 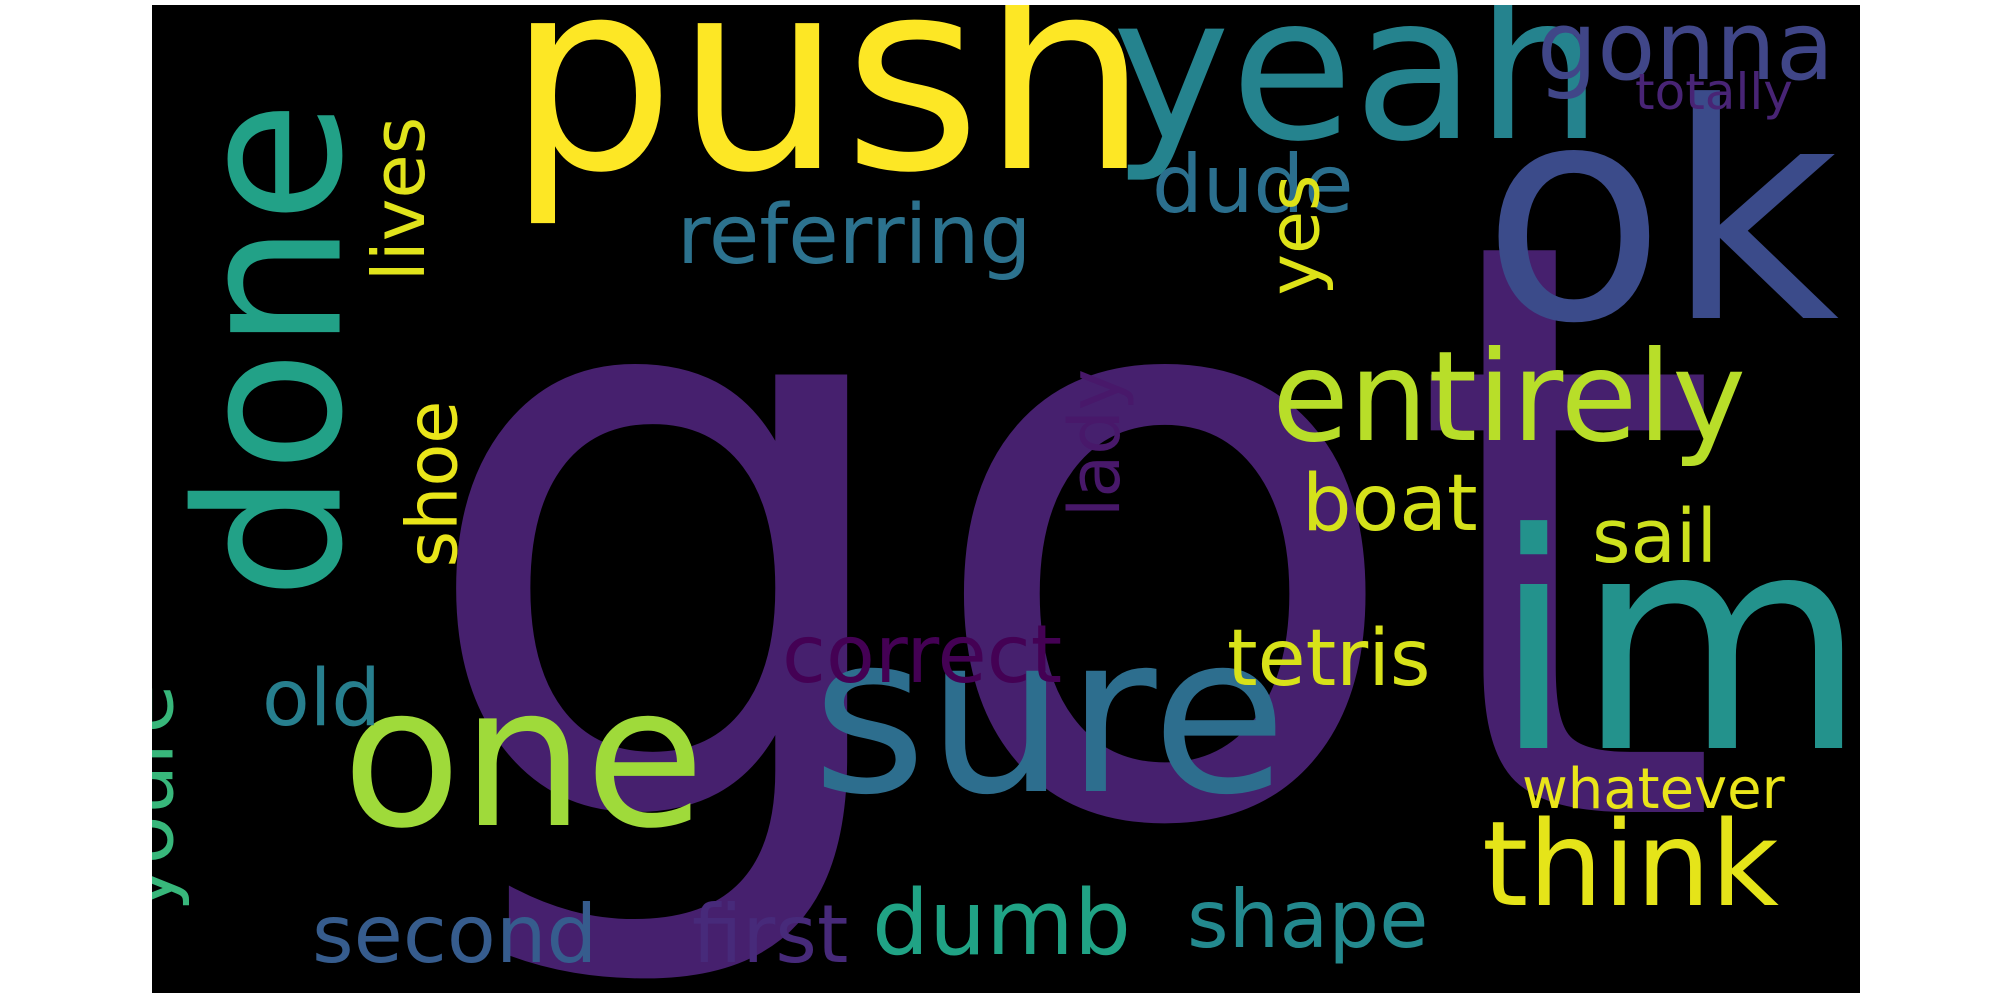 I want to click on word-dumb: dumb, so click(x=1001, y=923).